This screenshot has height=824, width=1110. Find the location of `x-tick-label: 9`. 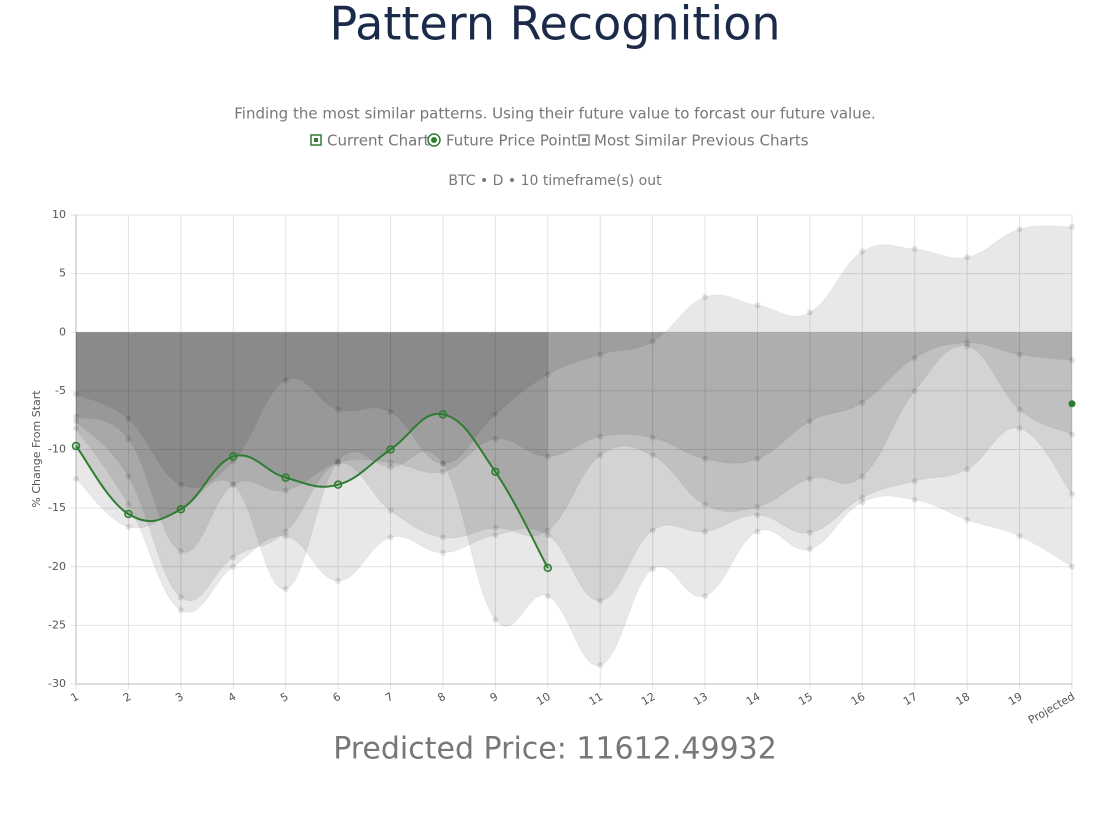

x-tick-label: 9 is located at coordinates (494, 697).